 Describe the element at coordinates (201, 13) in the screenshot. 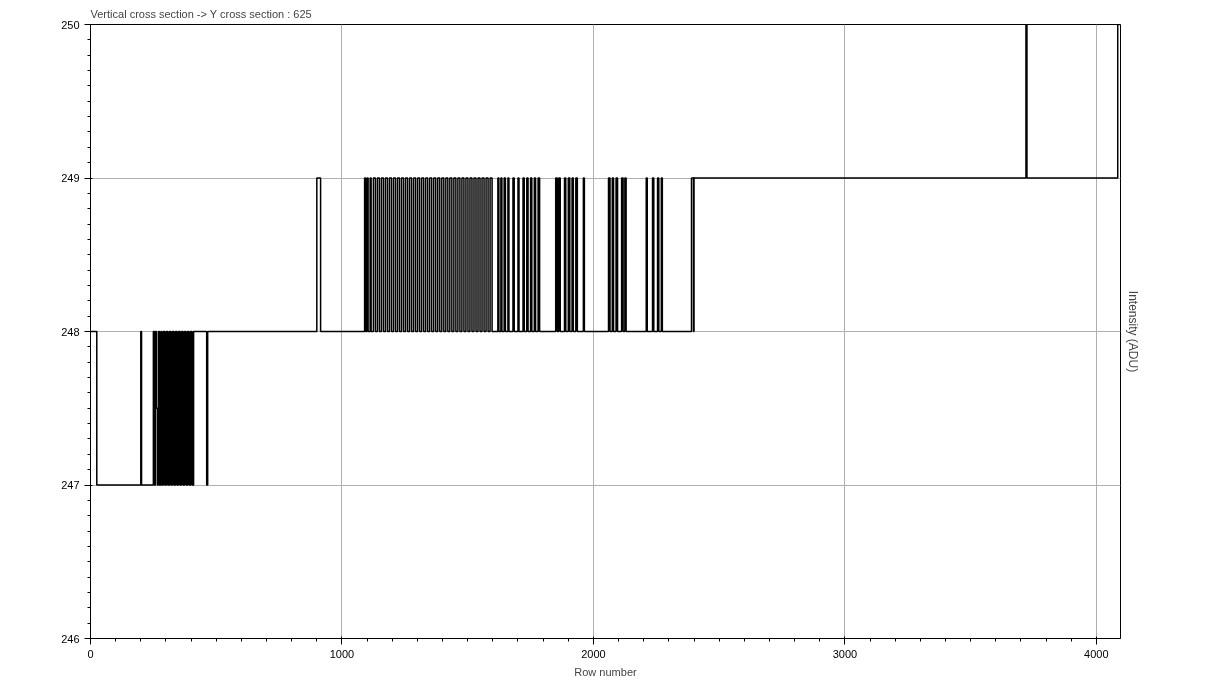

I see `chart-title: Vertical cross section -> Y cross section : 625` at that location.